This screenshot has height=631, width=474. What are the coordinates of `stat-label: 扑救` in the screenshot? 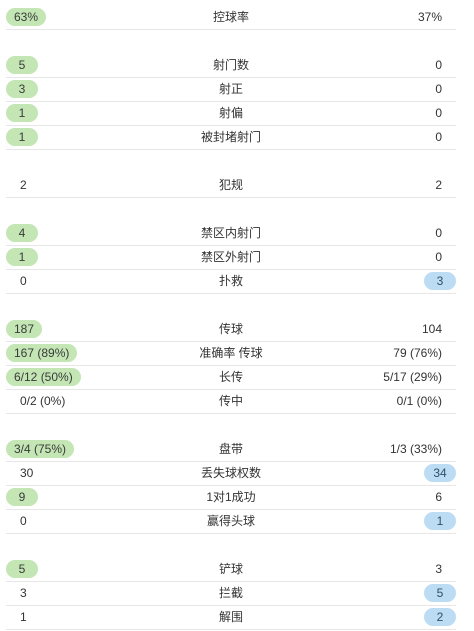 It's located at (230, 281).